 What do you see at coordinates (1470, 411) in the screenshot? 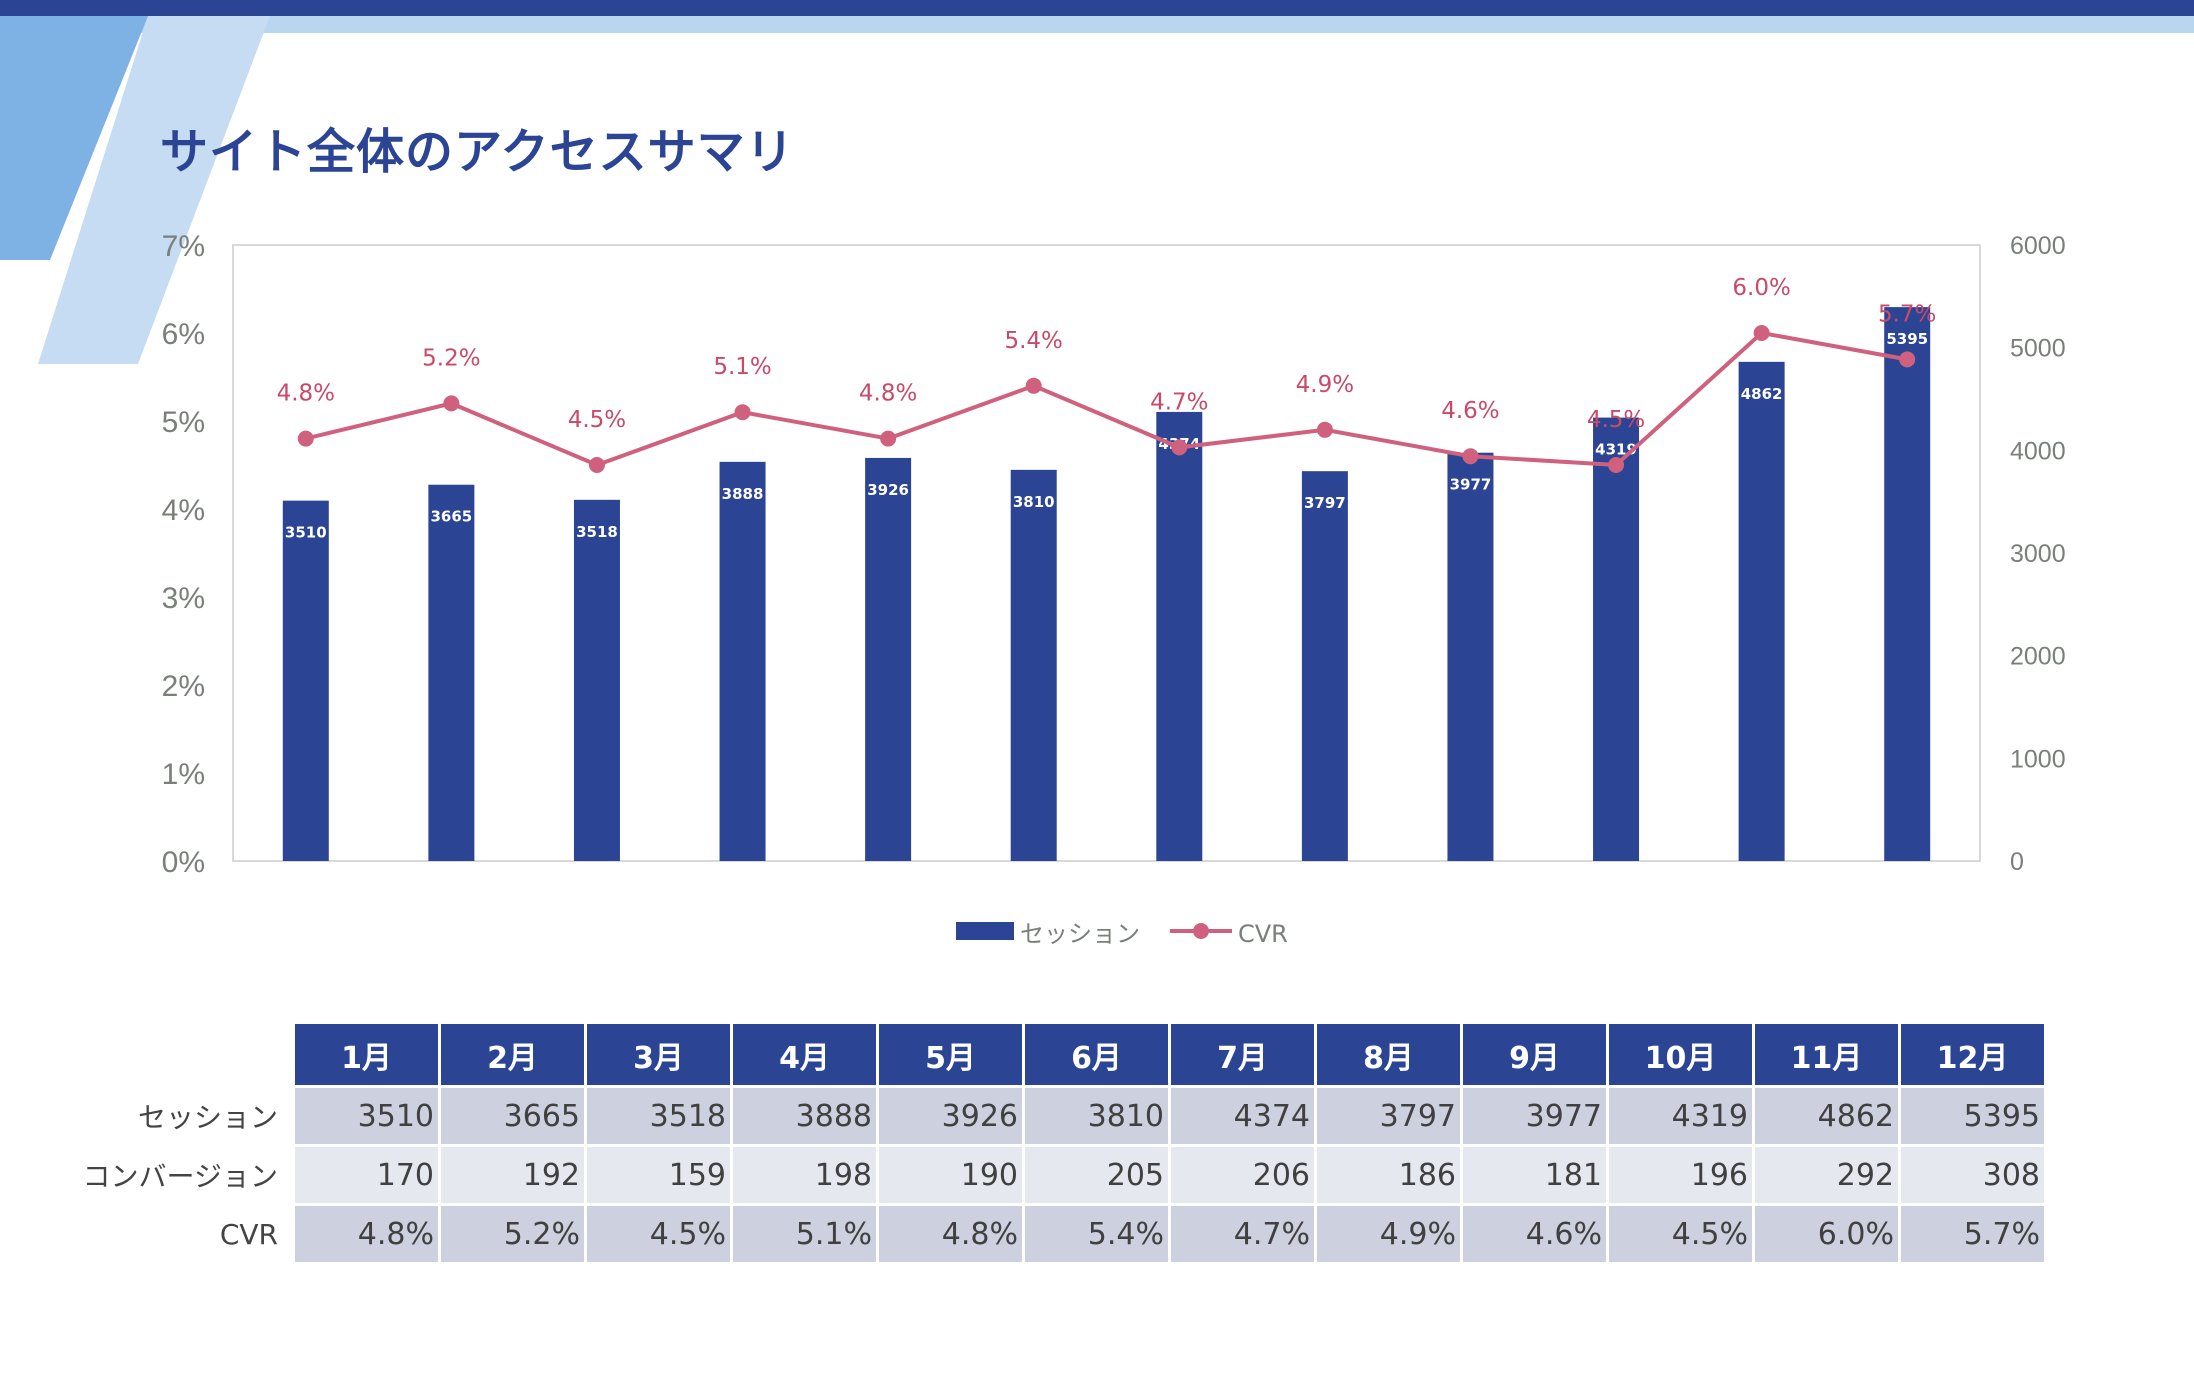
I see `cvr-point-label: 4.6%` at bounding box center [1470, 411].